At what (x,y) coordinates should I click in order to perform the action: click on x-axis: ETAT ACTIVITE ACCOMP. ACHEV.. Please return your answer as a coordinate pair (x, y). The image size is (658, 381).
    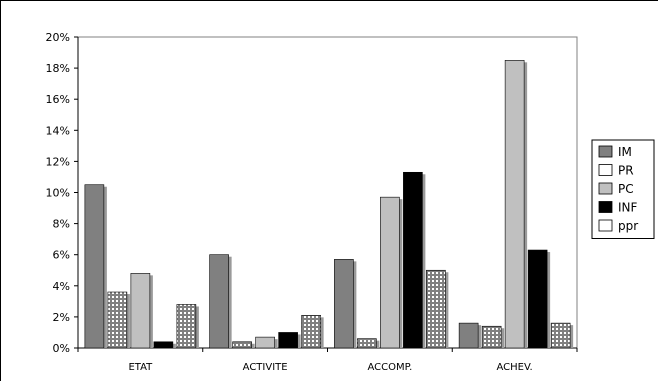
    Looking at the image, I should click on (327, 360).